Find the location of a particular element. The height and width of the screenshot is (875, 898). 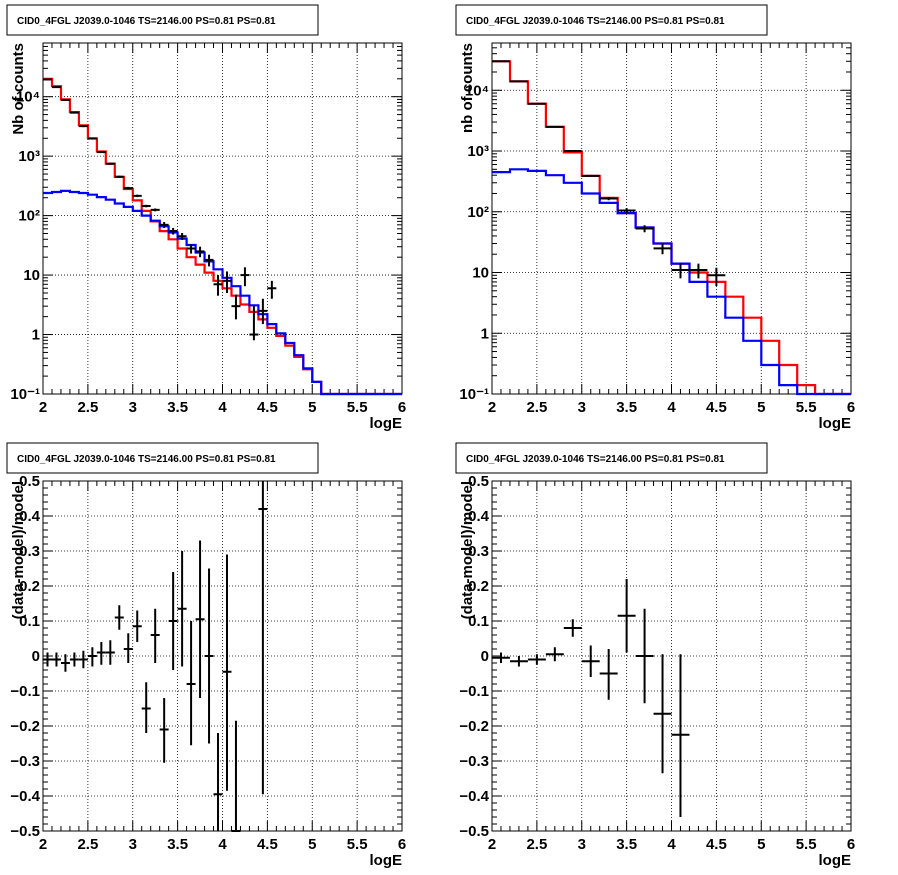

y-axis-label: Nb of counts is located at coordinates (18, 89).